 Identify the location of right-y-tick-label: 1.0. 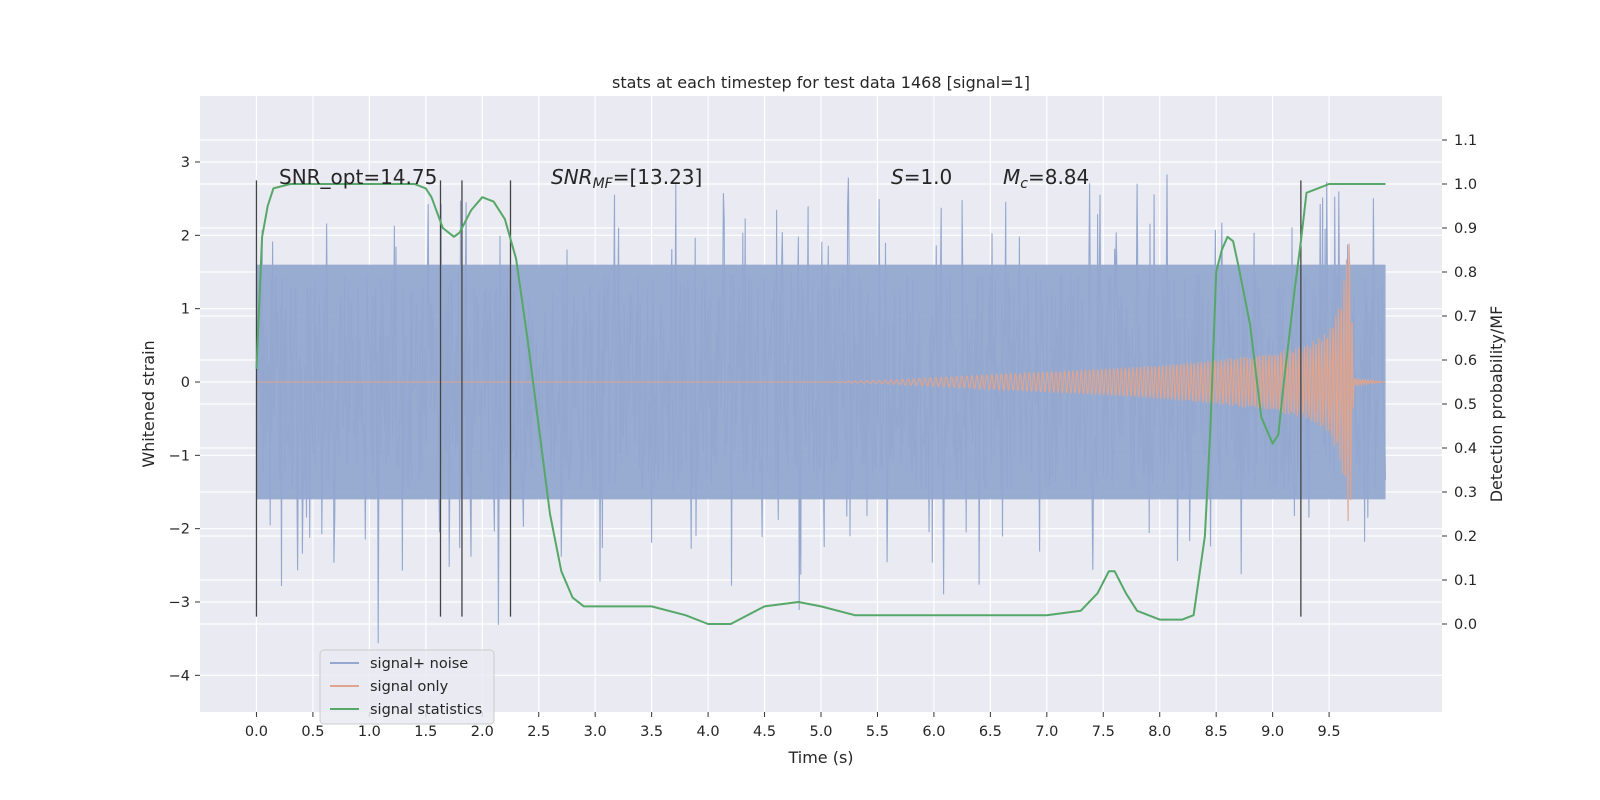
(1465, 185).